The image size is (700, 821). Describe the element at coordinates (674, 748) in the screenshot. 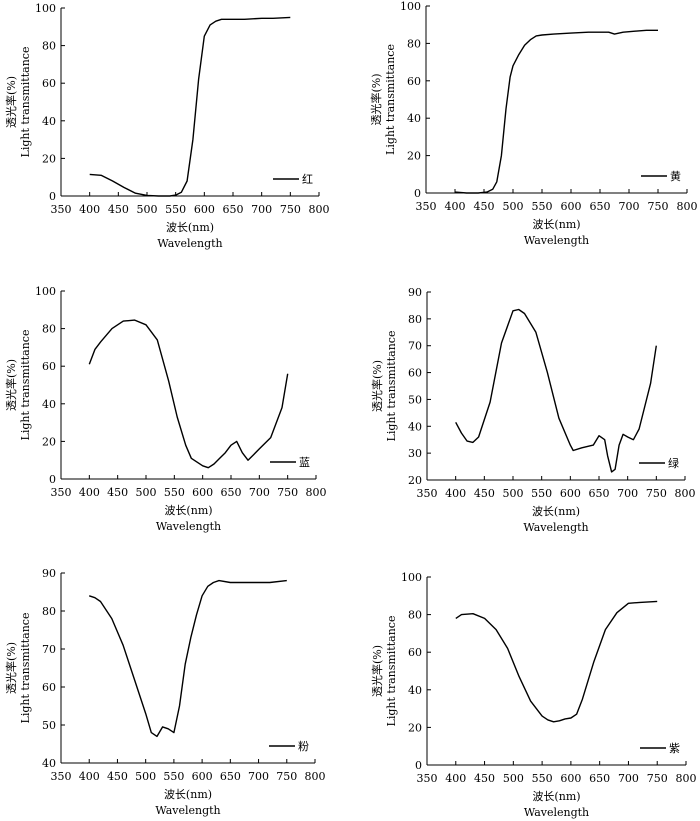

I see `legend-label: 紫` at that location.